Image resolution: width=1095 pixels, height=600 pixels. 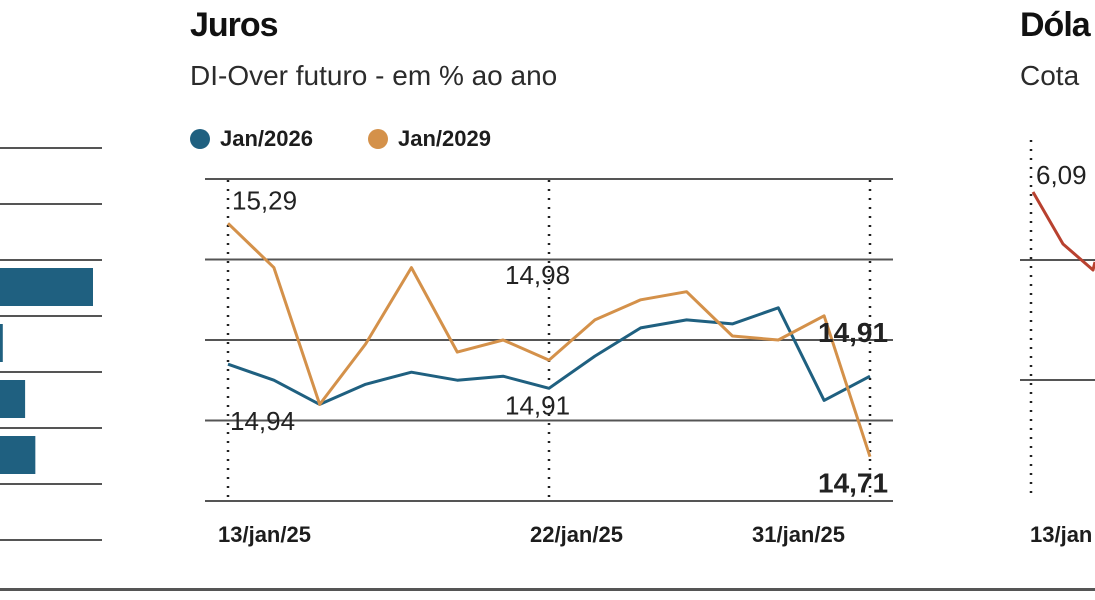 I want to click on series-line-jan2026, so click(x=549, y=356).